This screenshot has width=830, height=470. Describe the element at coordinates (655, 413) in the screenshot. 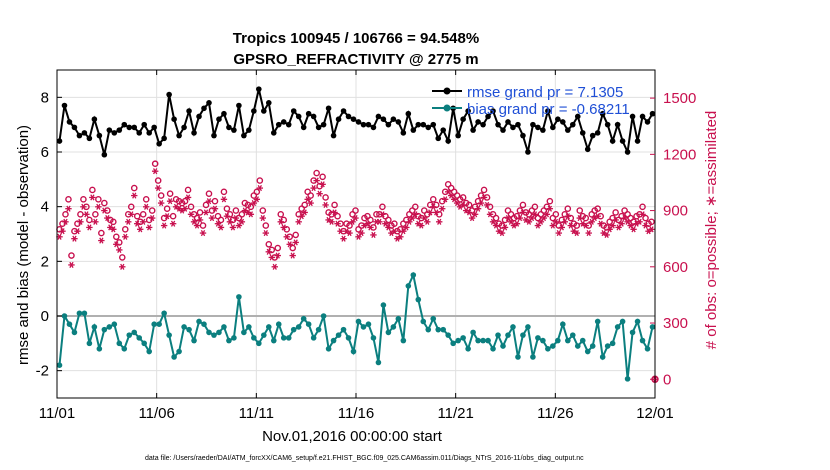

I see `x-tick-label: 12/01` at that location.